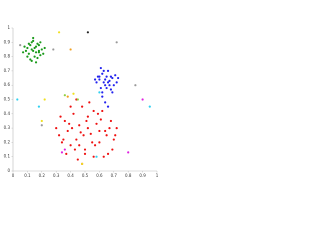  I want to click on y-tick-label: 0.2, so click(7, 141).